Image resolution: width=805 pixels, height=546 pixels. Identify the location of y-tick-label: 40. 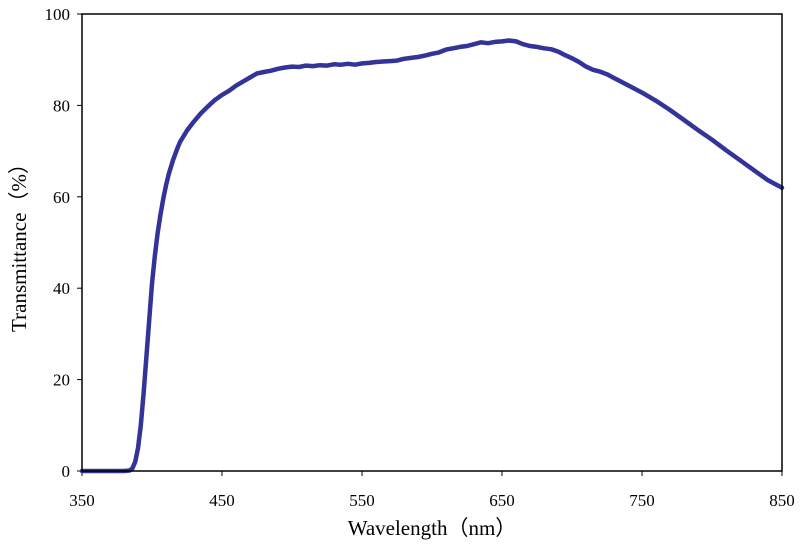
(61, 288).